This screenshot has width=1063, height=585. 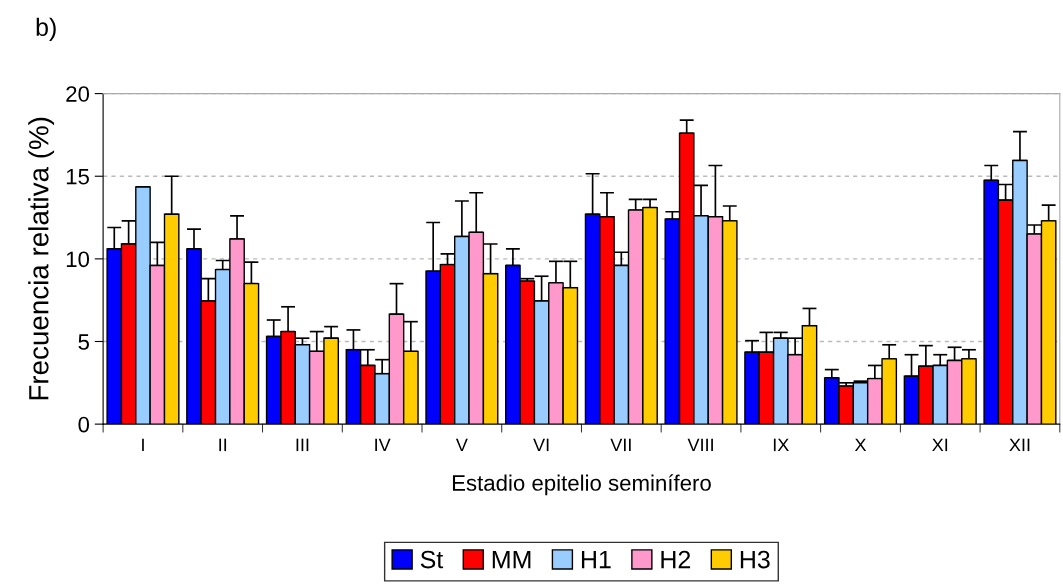 I want to click on legend-label: H1, so click(x=596, y=559).